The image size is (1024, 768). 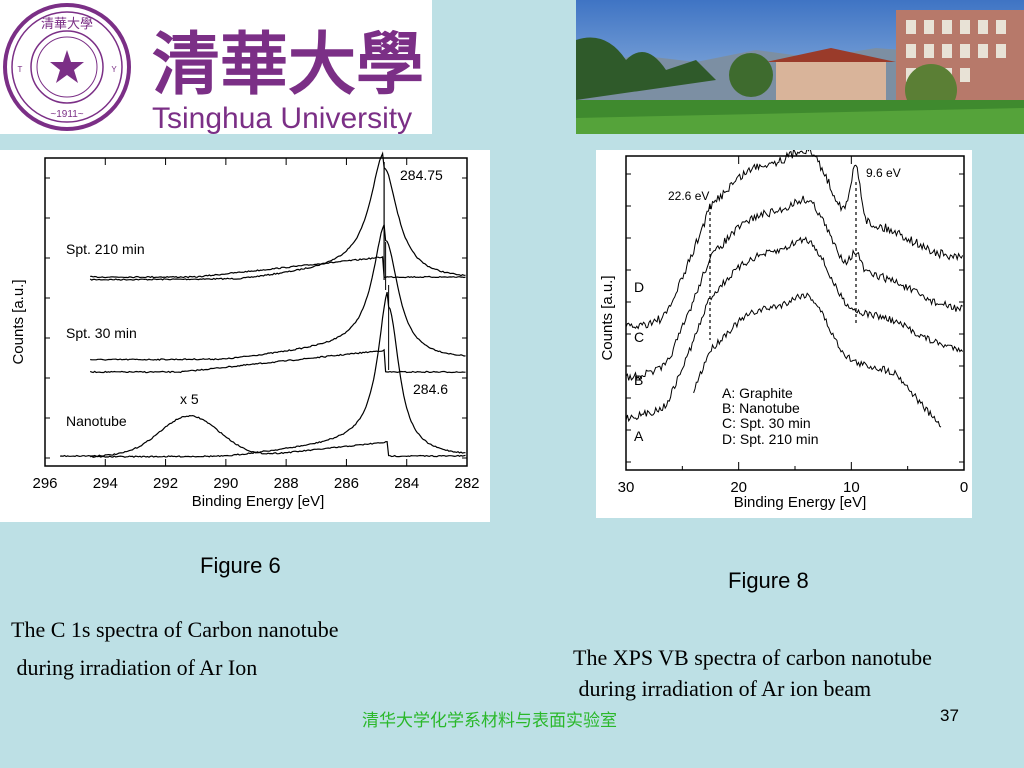 What do you see at coordinates (114, 69) in the screenshot?
I see `svg-text: Y` at bounding box center [114, 69].